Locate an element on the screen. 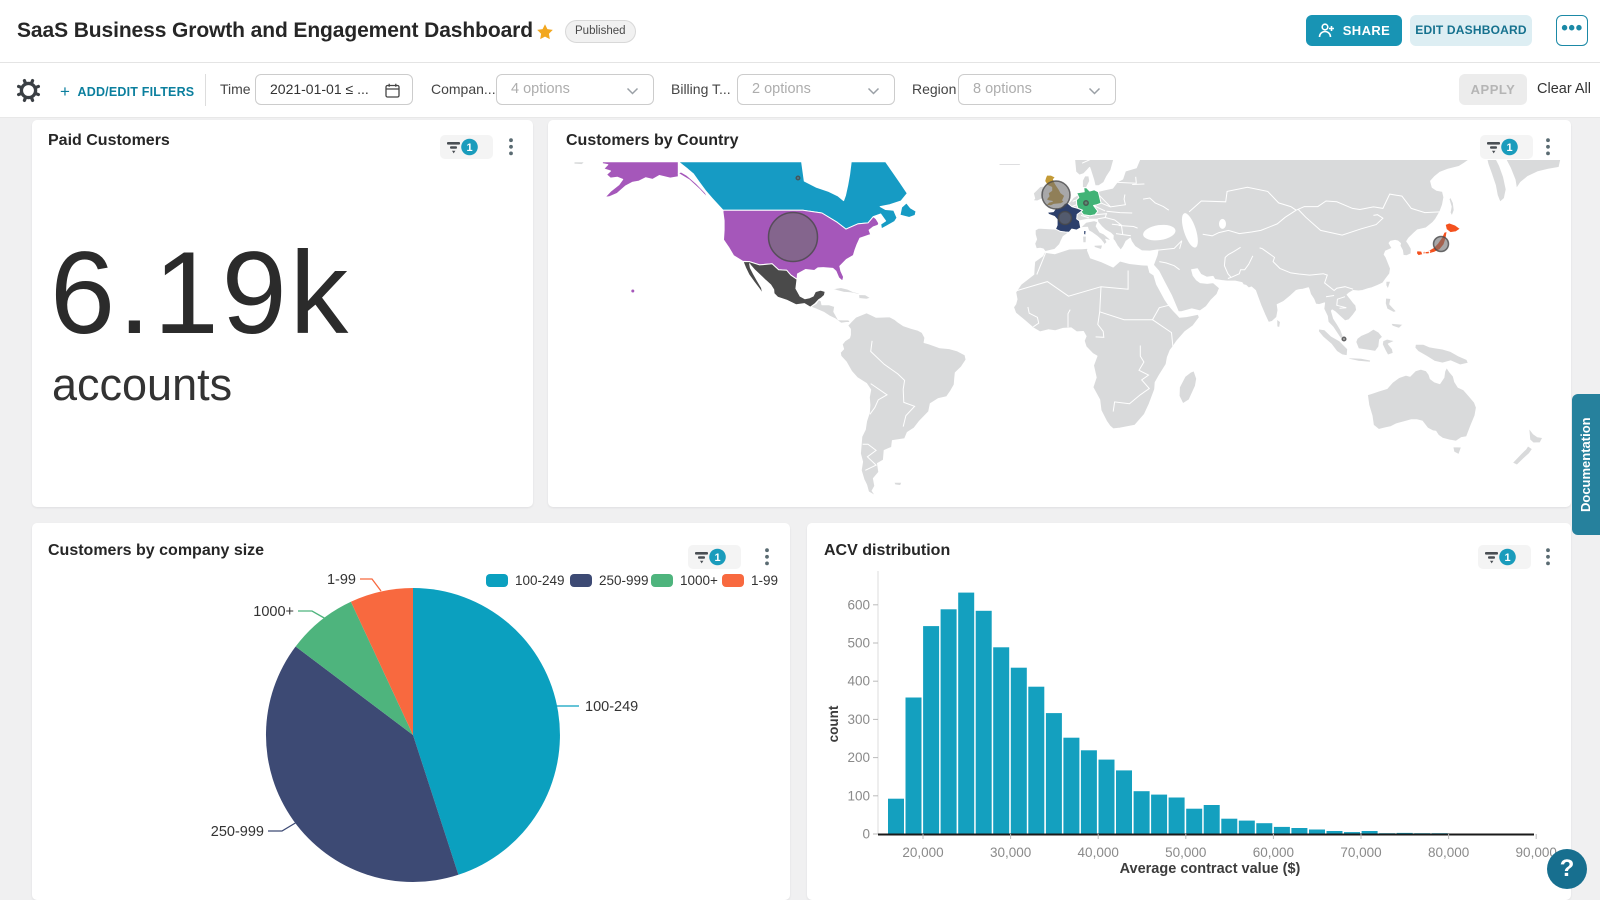  svg-text: 80,000 is located at coordinates (1448, 852).